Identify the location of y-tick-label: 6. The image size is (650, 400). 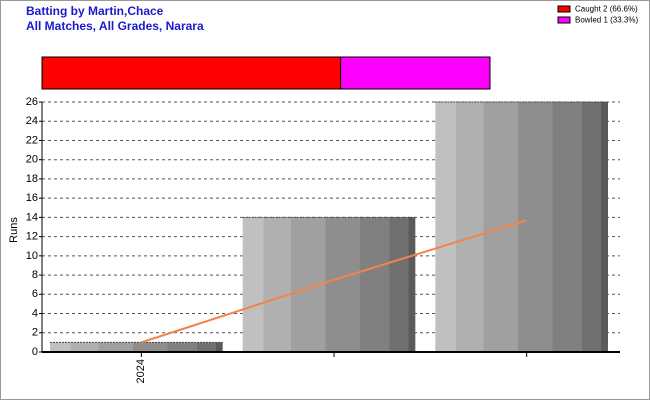
(35, 294).